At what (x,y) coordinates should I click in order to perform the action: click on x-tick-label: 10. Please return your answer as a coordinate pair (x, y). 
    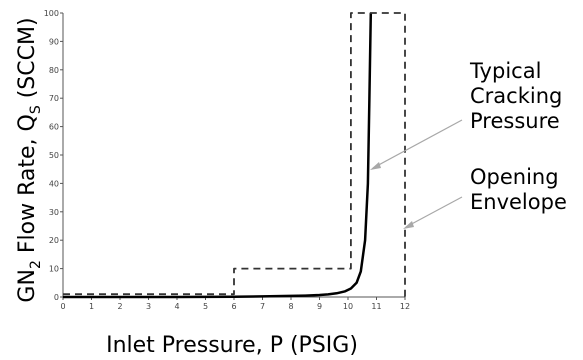
    Looking at the image, I should click on (348, 306).